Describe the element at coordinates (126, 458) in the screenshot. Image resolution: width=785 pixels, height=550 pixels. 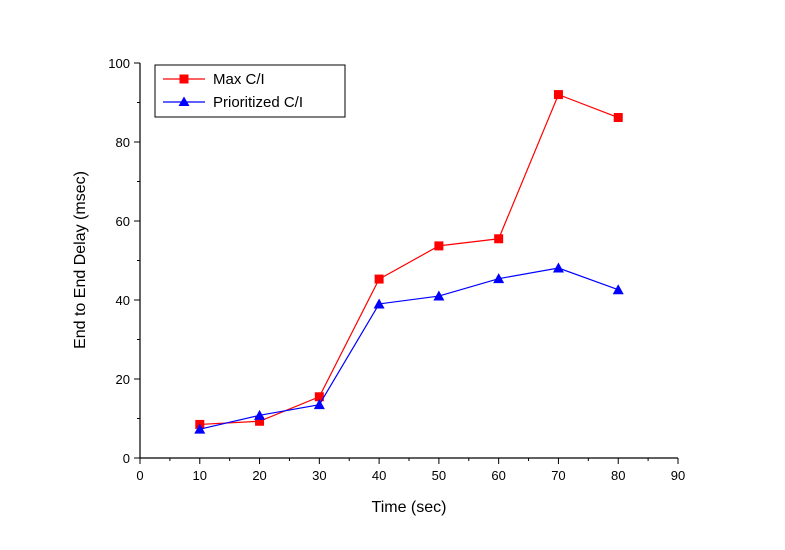
I see `y-tick-label: 0` at that location.